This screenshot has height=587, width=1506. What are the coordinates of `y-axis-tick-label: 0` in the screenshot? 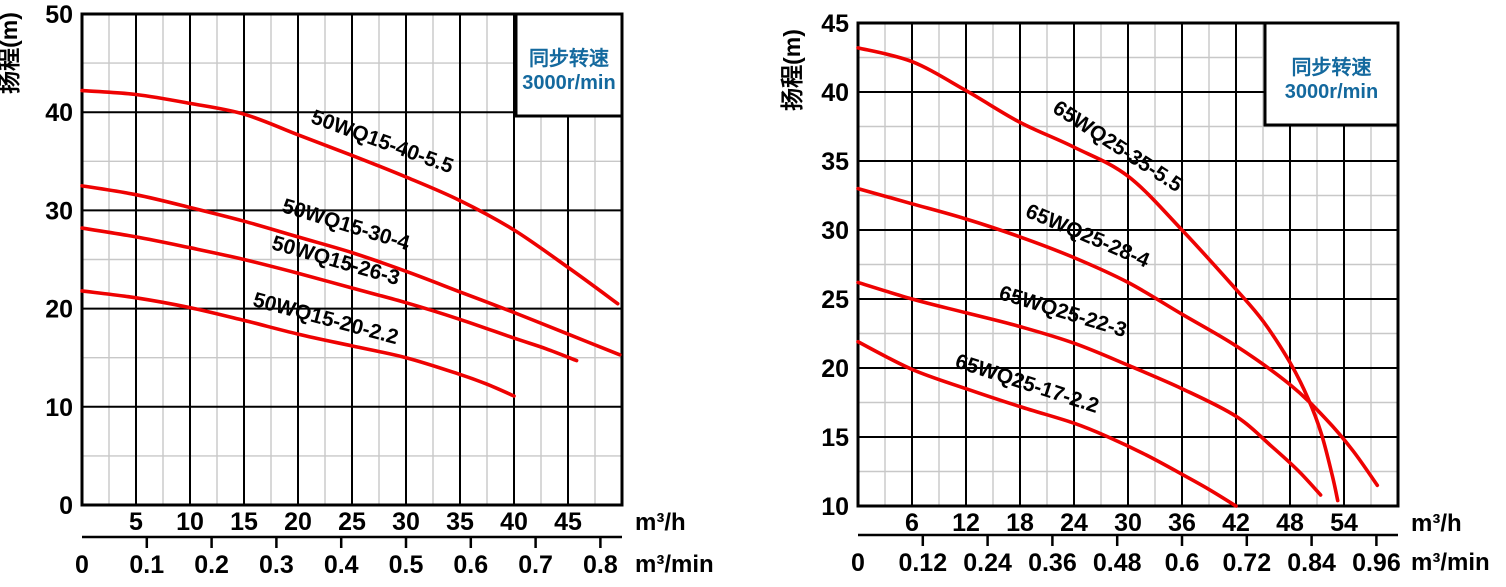 It's located at (66, 506).